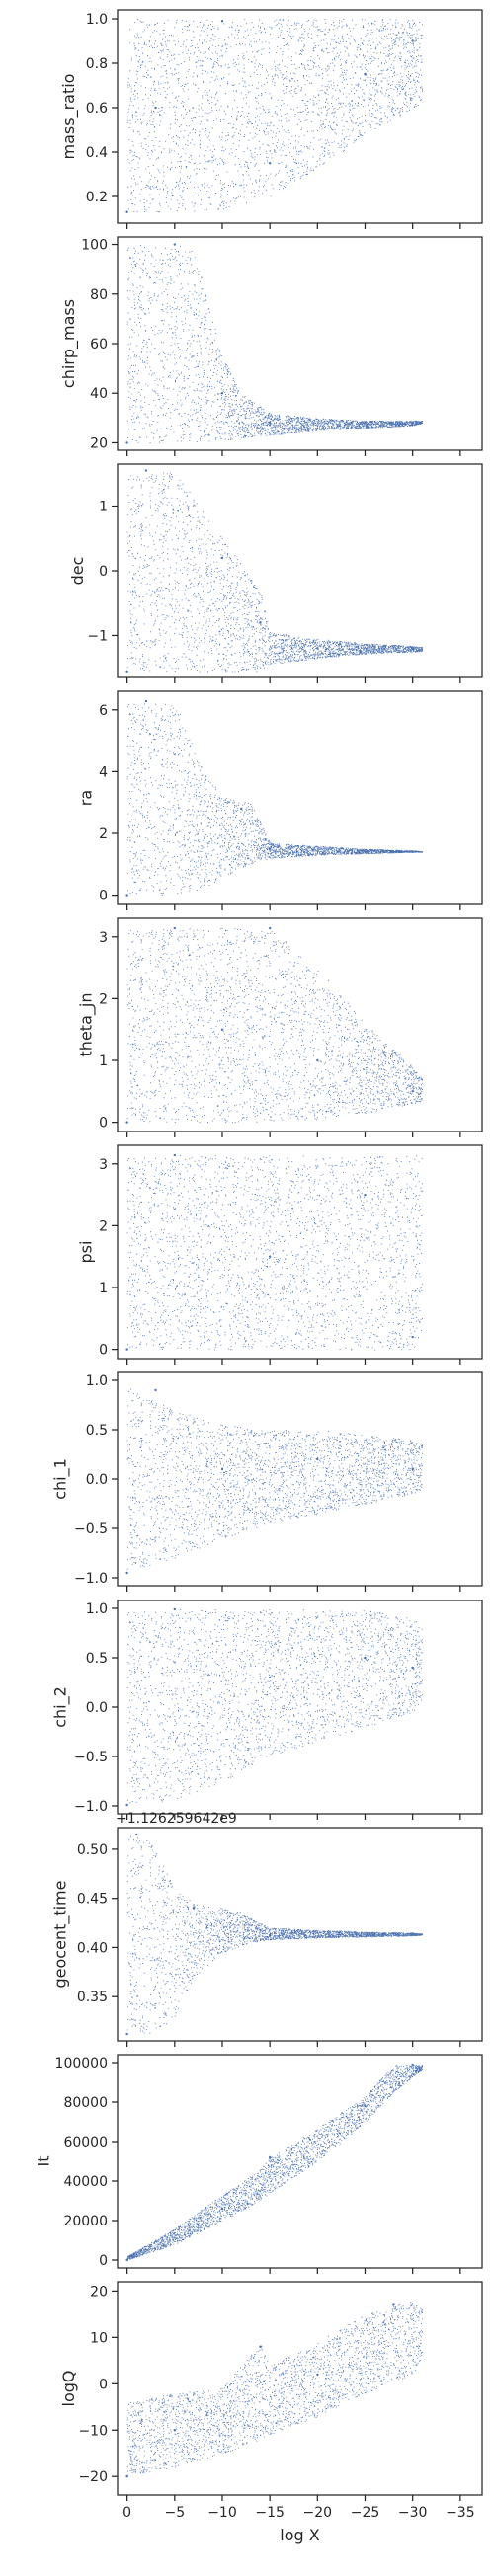  Describe the element at coordinates (97, 1659) in the screenshot. I see `y-tick-label: 0.5` at that location.